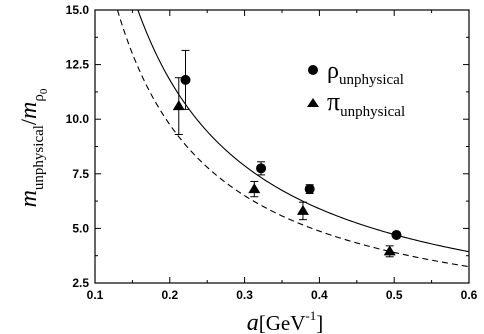 This screenshot has width=484, height=334. Describe the element at coordinates (282, 322) in the screenshot. I see `x-axis-unit: [GeV` at that location.